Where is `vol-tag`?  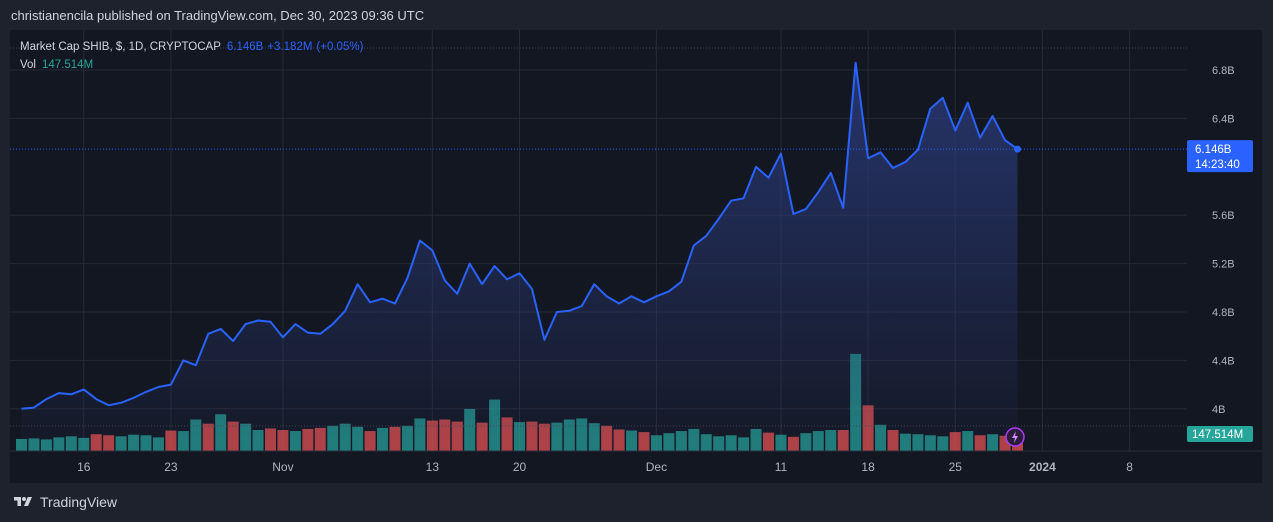
vol-tag is located at coordinates (1220, 434).